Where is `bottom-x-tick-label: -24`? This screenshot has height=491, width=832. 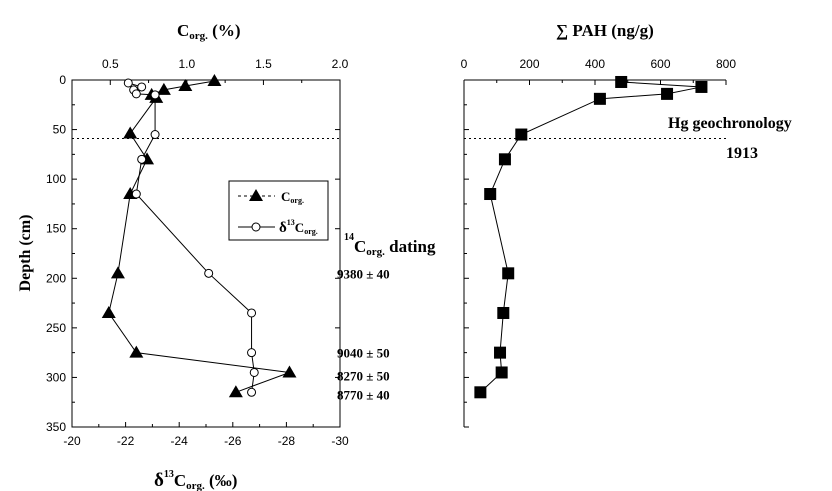 bottom-x-tick-label: -24 is located at coordinates (180, 441).